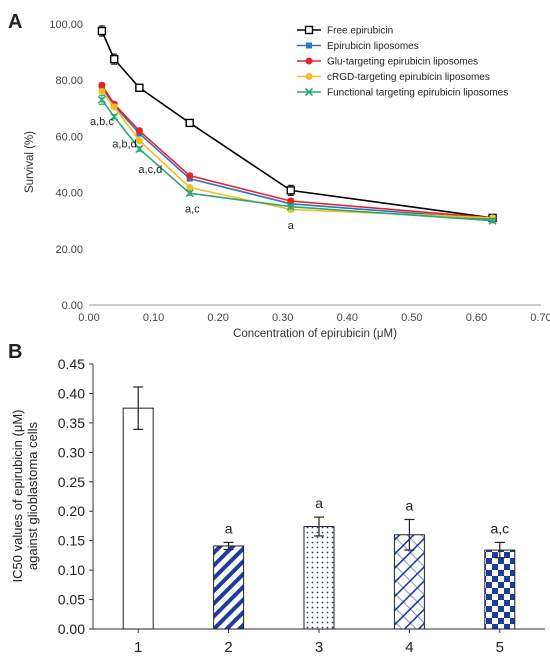 This screenshot has height=661, width=550. I want to click on a-y-tick-label: 20.00, so click(69, 250).